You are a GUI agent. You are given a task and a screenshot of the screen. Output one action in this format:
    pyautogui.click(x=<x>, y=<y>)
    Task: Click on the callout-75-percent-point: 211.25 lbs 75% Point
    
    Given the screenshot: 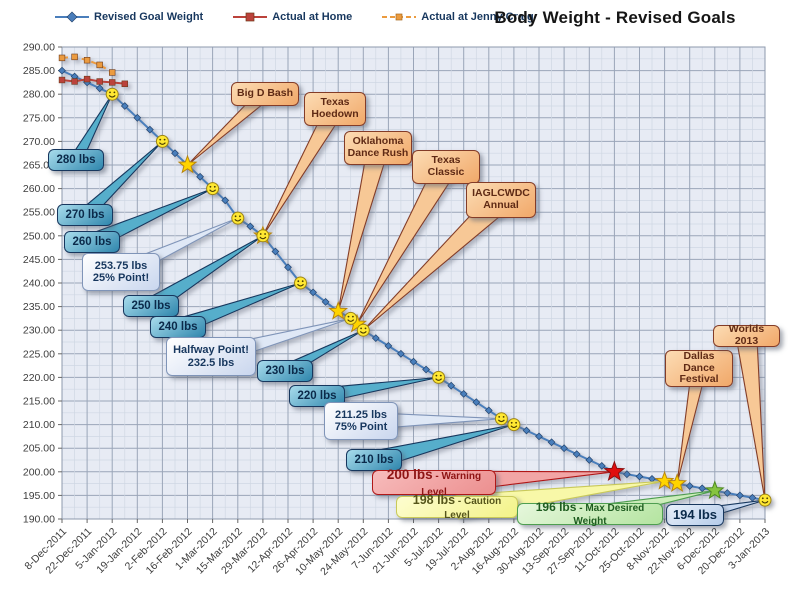 What is the action you would take?
    pyautogui.click(x=361, y=421)
    